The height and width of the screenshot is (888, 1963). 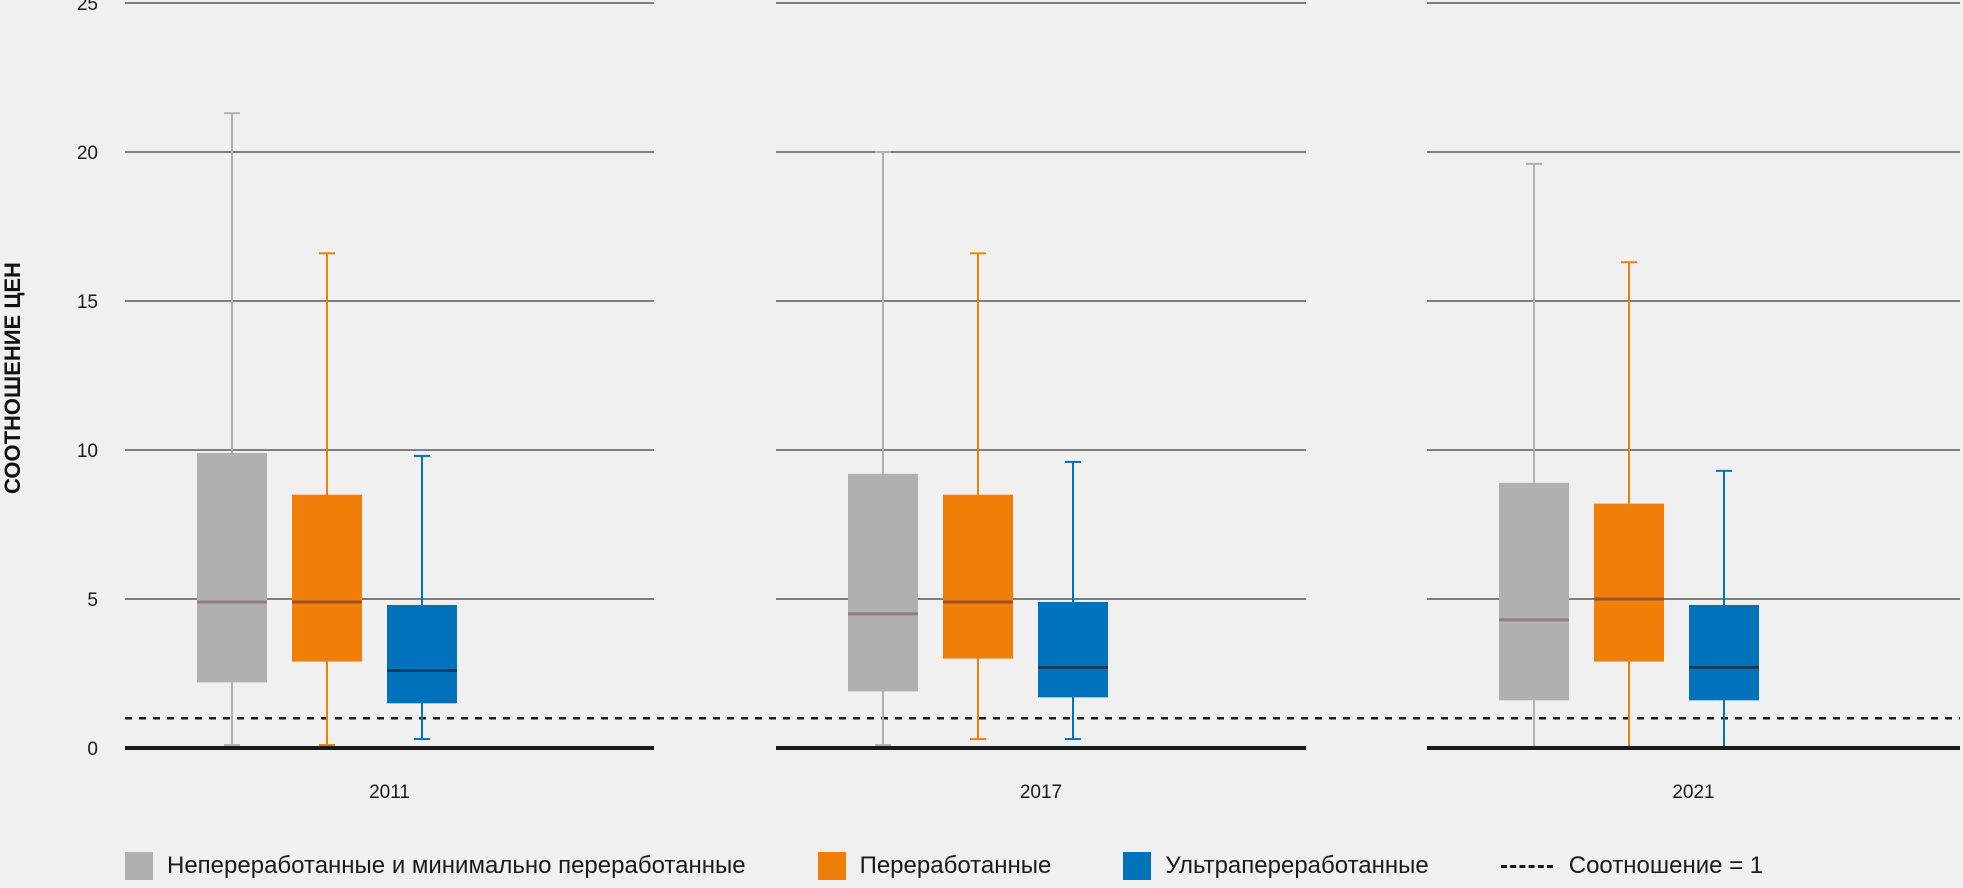 I want to click on x-group-label: 2011, so click(x=389, y=792).